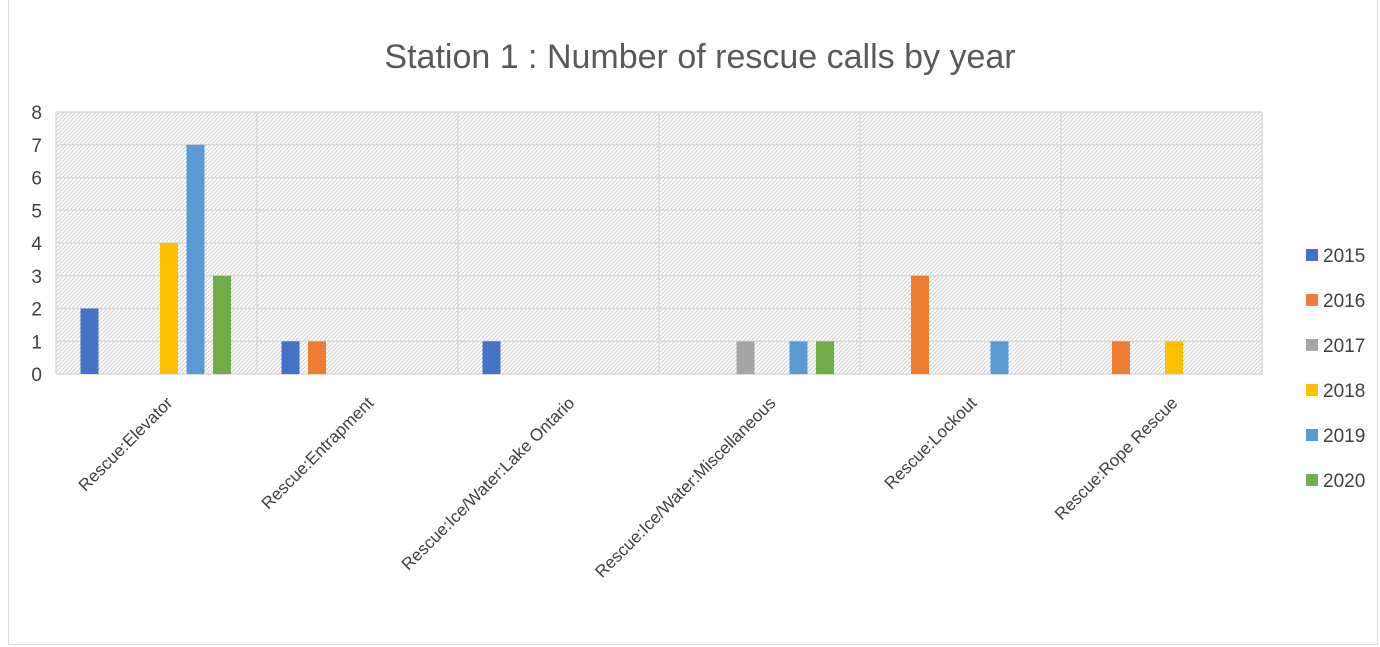  What do you see at coordinates (931, 443) in the screenshot?
I see `x-tick-label: Rescue:Lockout` at bounding box center [931, 443].